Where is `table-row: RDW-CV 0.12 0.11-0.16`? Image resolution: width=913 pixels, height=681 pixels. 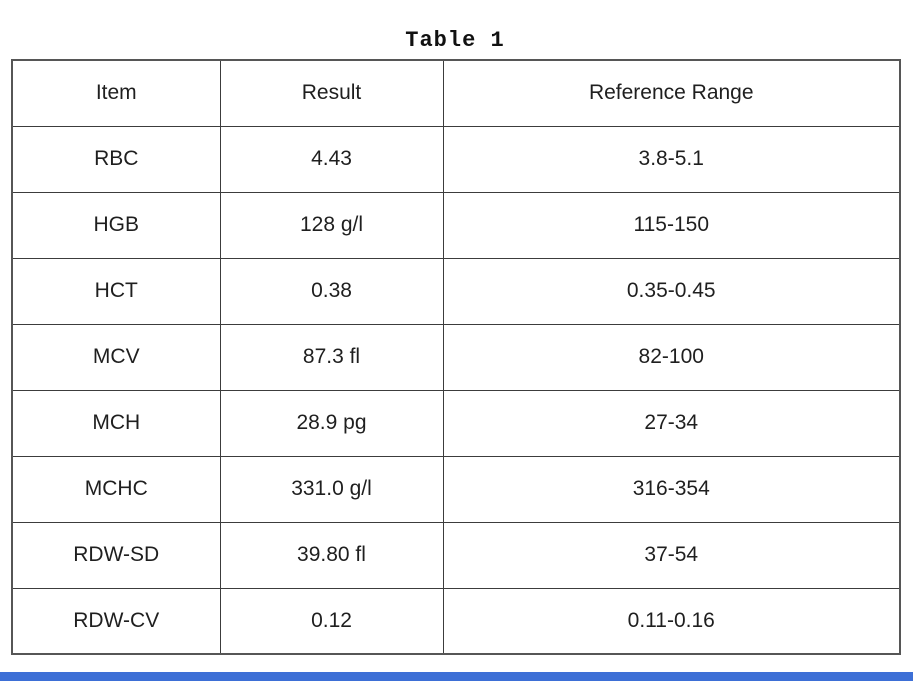
table-row: RDW-CV 0.12 0.11-0.16 is located at coordinates (456, 621).